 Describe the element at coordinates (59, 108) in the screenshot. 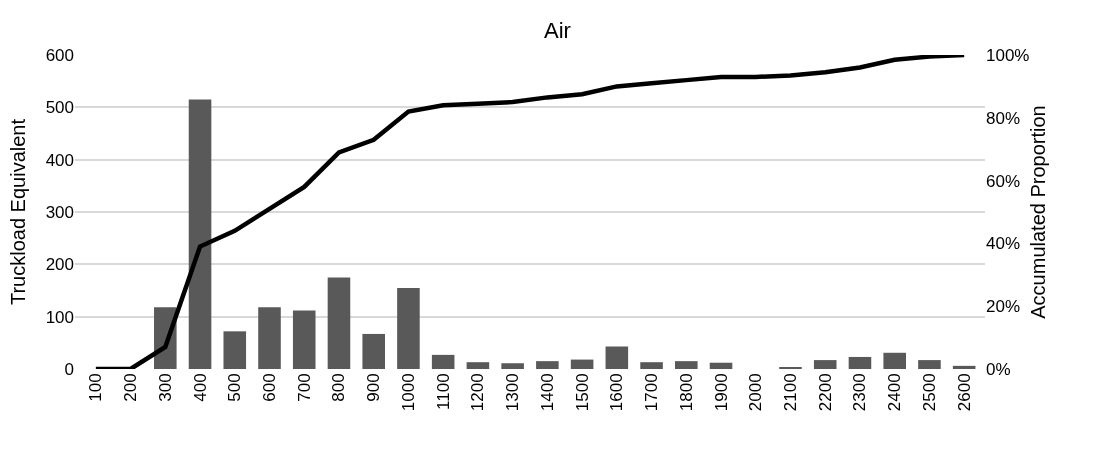

I see `y-tick-label: 500` at that location.